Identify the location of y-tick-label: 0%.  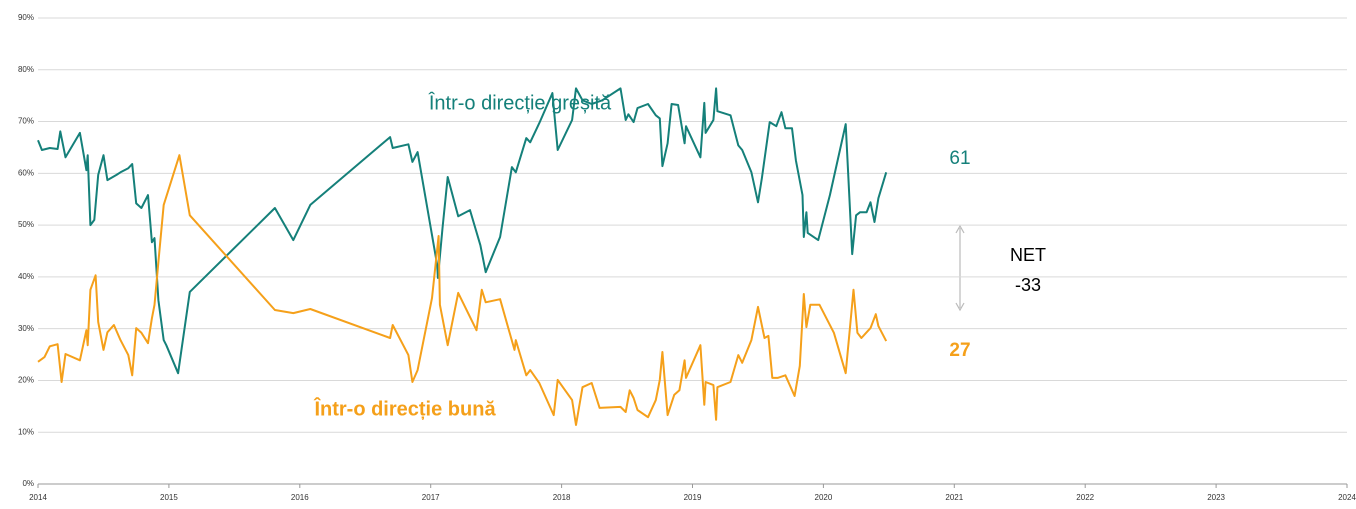
(28, 483).